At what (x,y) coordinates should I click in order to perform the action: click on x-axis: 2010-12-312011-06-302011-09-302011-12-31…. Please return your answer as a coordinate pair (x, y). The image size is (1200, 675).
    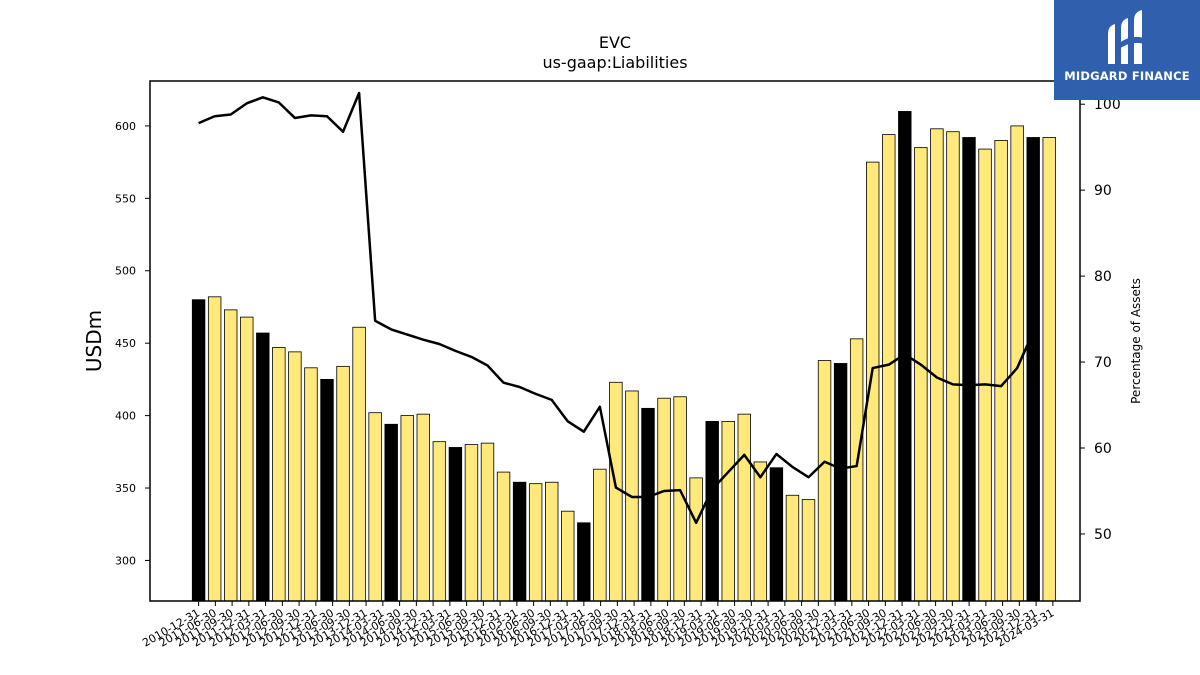
    Looking at the image, I should click on (598, 625).